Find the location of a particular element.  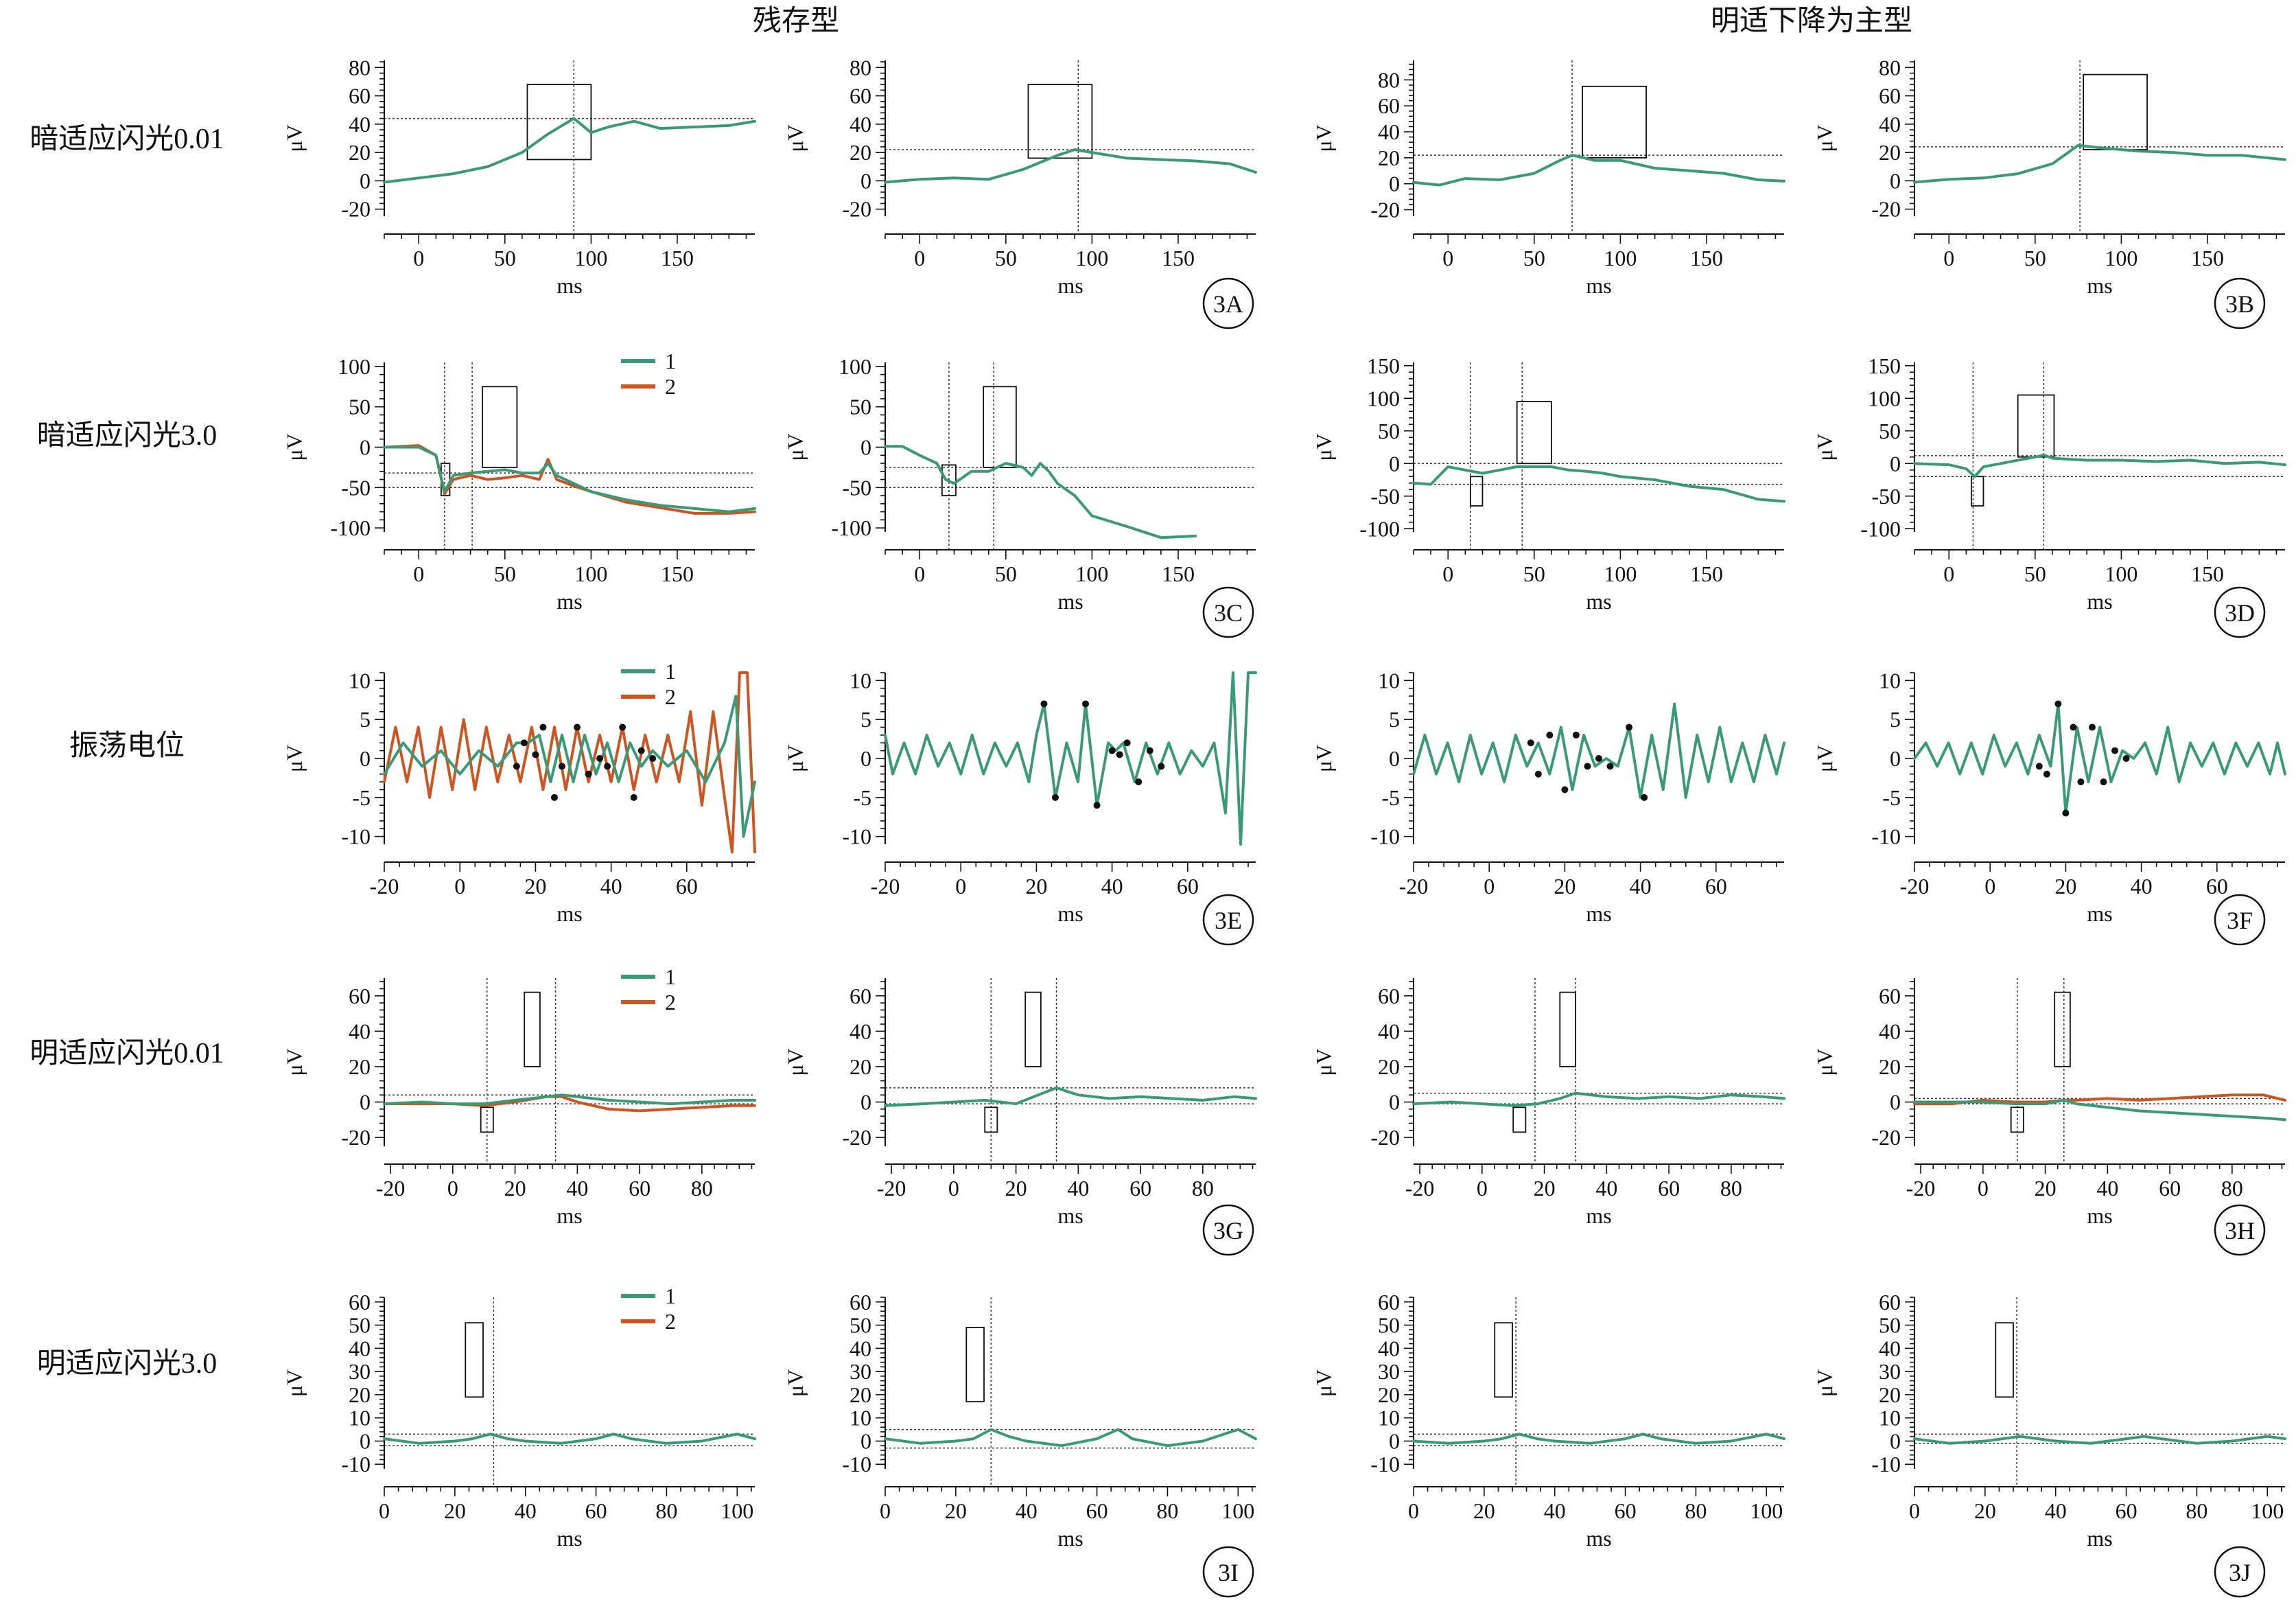

header-right: 明适下降为主型 is located at coordinates (1811, 21).